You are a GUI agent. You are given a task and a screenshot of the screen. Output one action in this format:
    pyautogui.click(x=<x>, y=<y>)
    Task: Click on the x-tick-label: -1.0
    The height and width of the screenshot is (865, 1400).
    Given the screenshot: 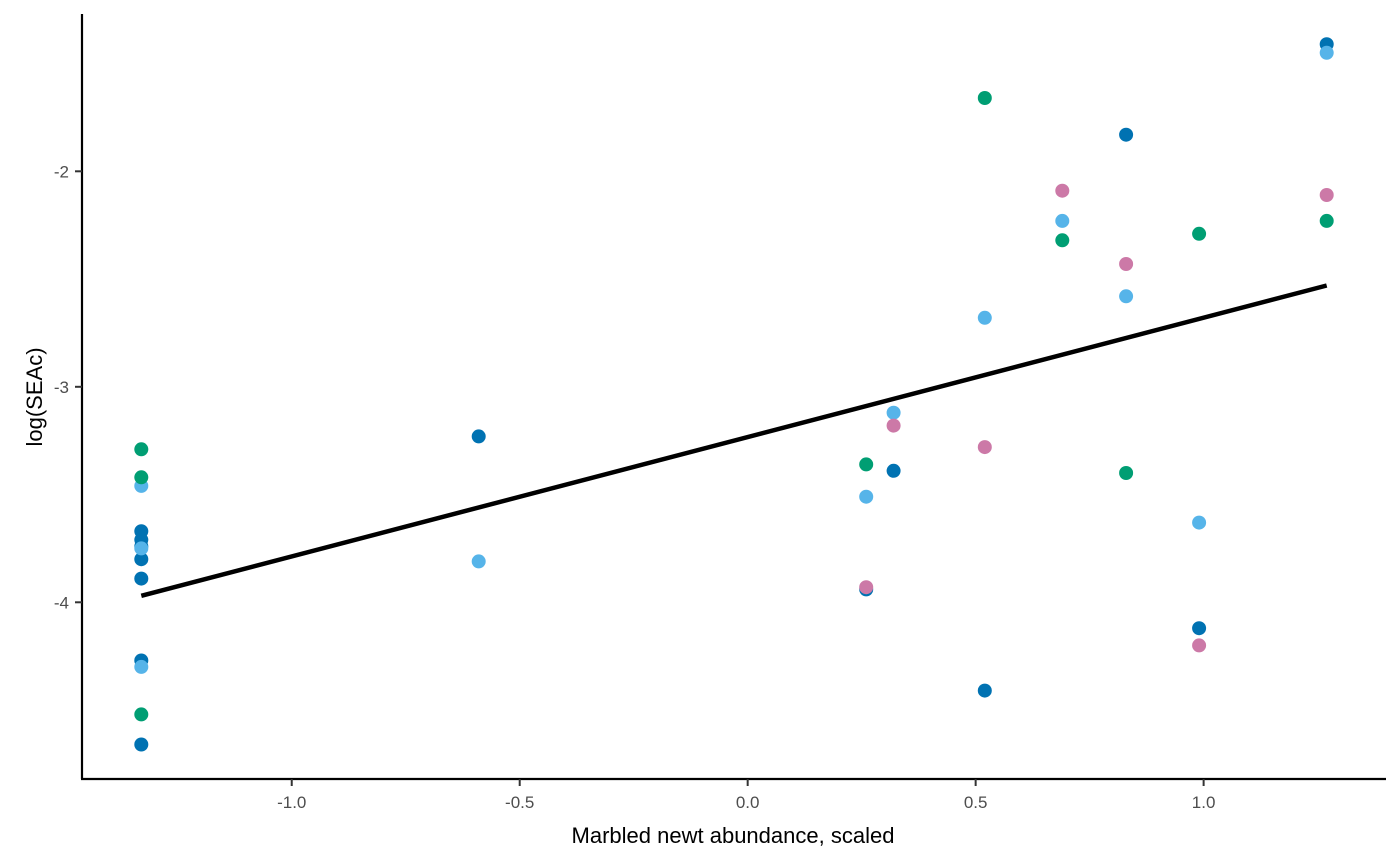 What is the action you would take?
    pyautogui.click(x=291, y=802)
    